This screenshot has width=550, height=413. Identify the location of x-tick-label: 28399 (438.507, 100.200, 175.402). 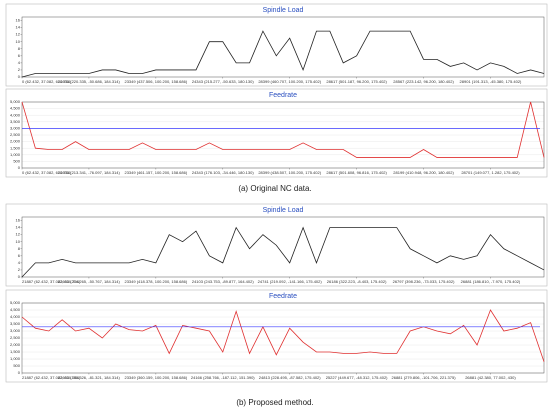
(289, 172).